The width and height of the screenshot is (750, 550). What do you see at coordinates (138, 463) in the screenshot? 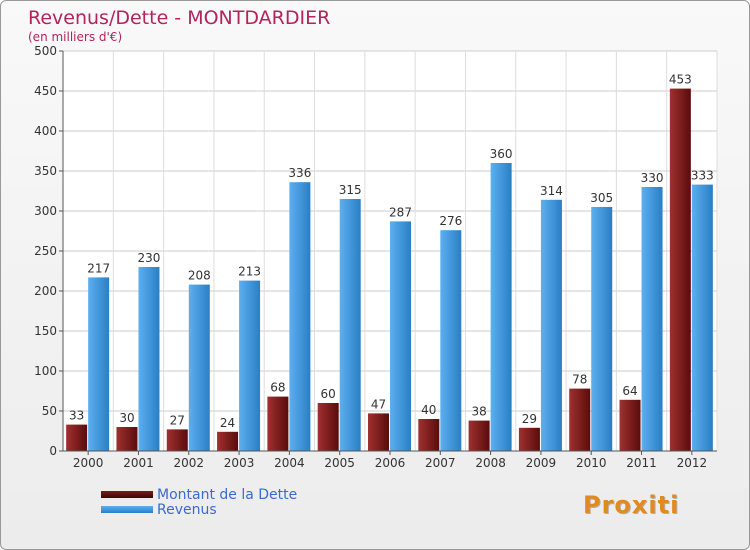
I see `xtick-label-2001: 2001` at bounding box center [138, 463].